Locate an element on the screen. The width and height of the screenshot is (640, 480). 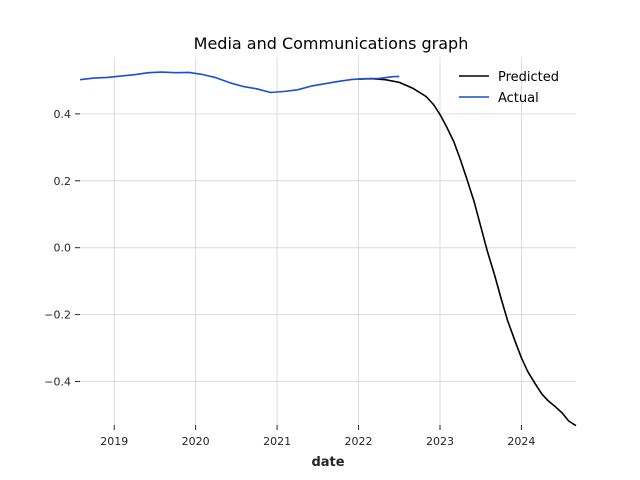
series-line-actual is located at coordinates (239, 82).